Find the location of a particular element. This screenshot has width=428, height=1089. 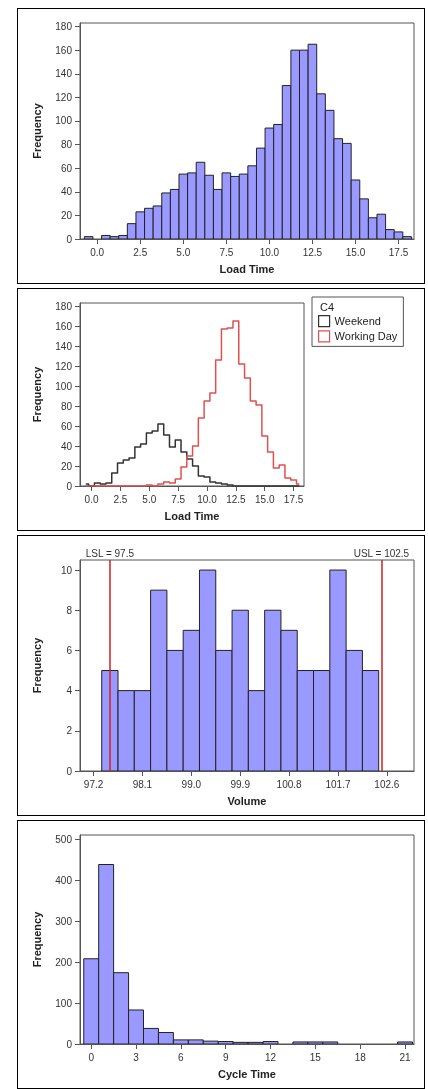

y-tick-label: 500 is located at coordinates (64, 839).